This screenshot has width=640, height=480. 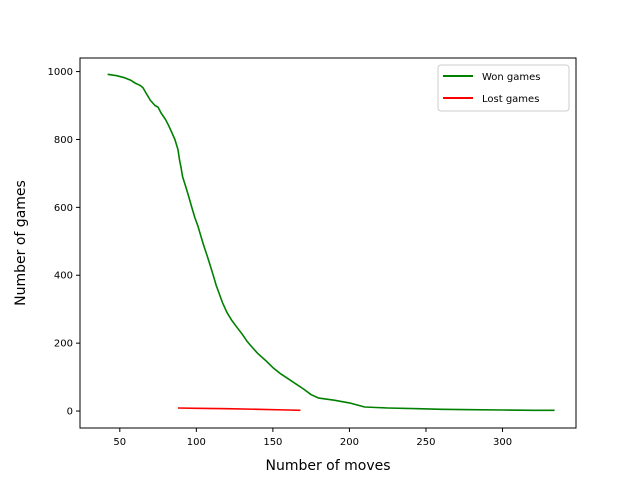 I want to click on x-tick-label: 50, so click(x=119, y=442).